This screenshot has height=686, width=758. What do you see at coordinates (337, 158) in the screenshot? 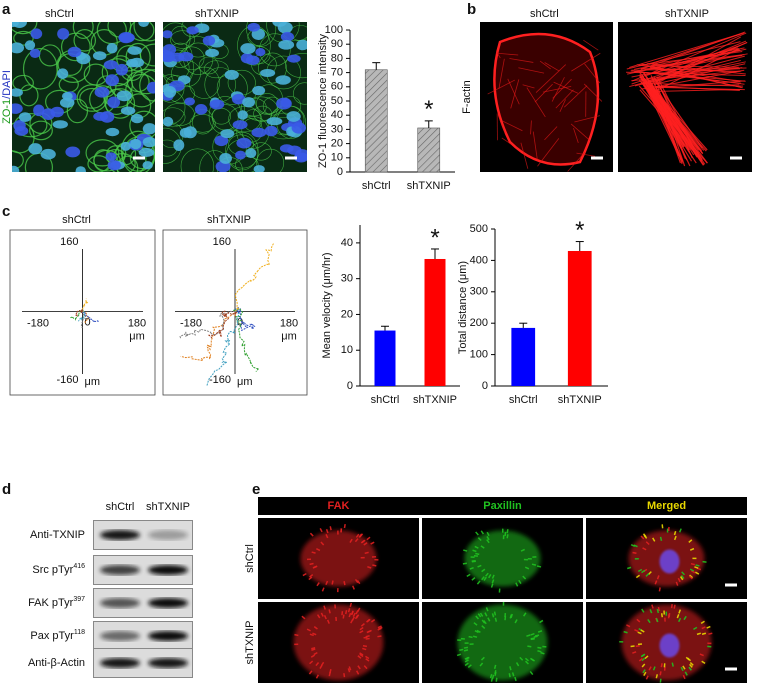
I see `y-tick-label: 10` at bounding box center [337, 158].